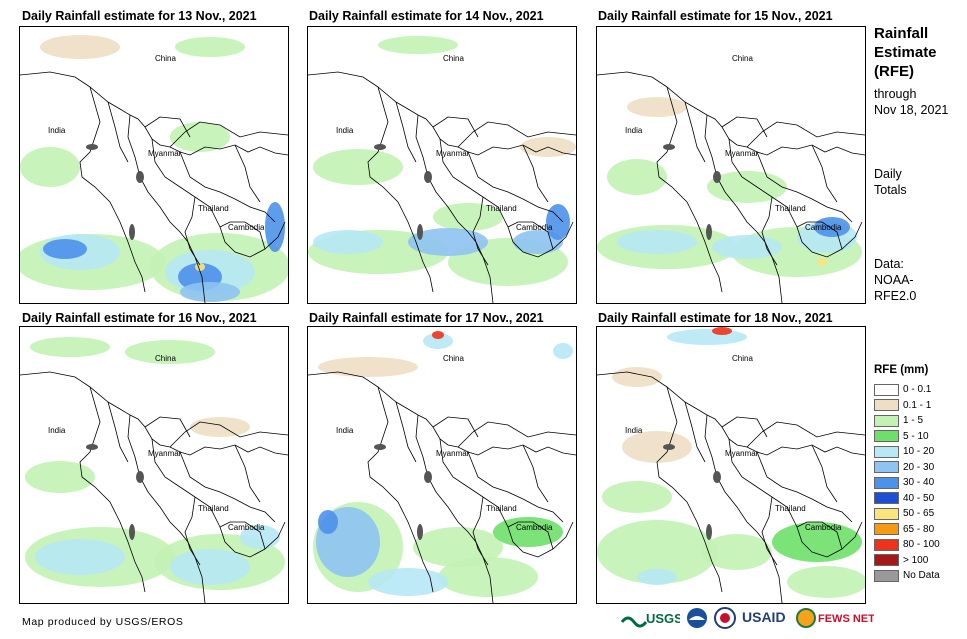  What do you see at coordinates (907, 499) in the screenshot?
I see `legend-item: 40 - 50` at bounding box center [907, 499].